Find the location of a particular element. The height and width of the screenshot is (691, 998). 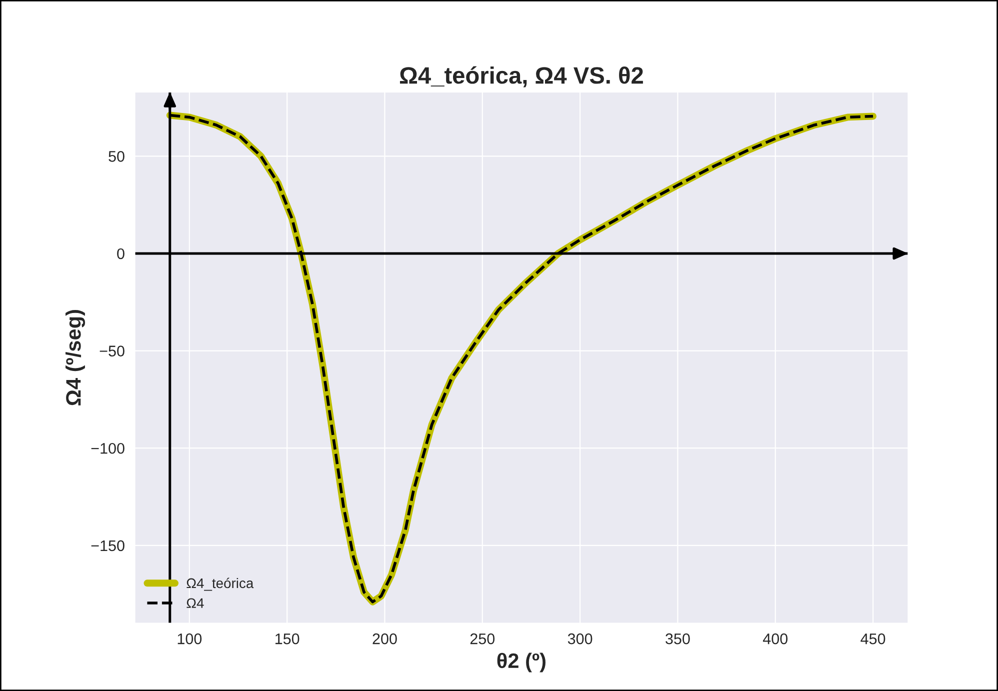

x-tick-label: 400 is located at coordinates (775, 638).